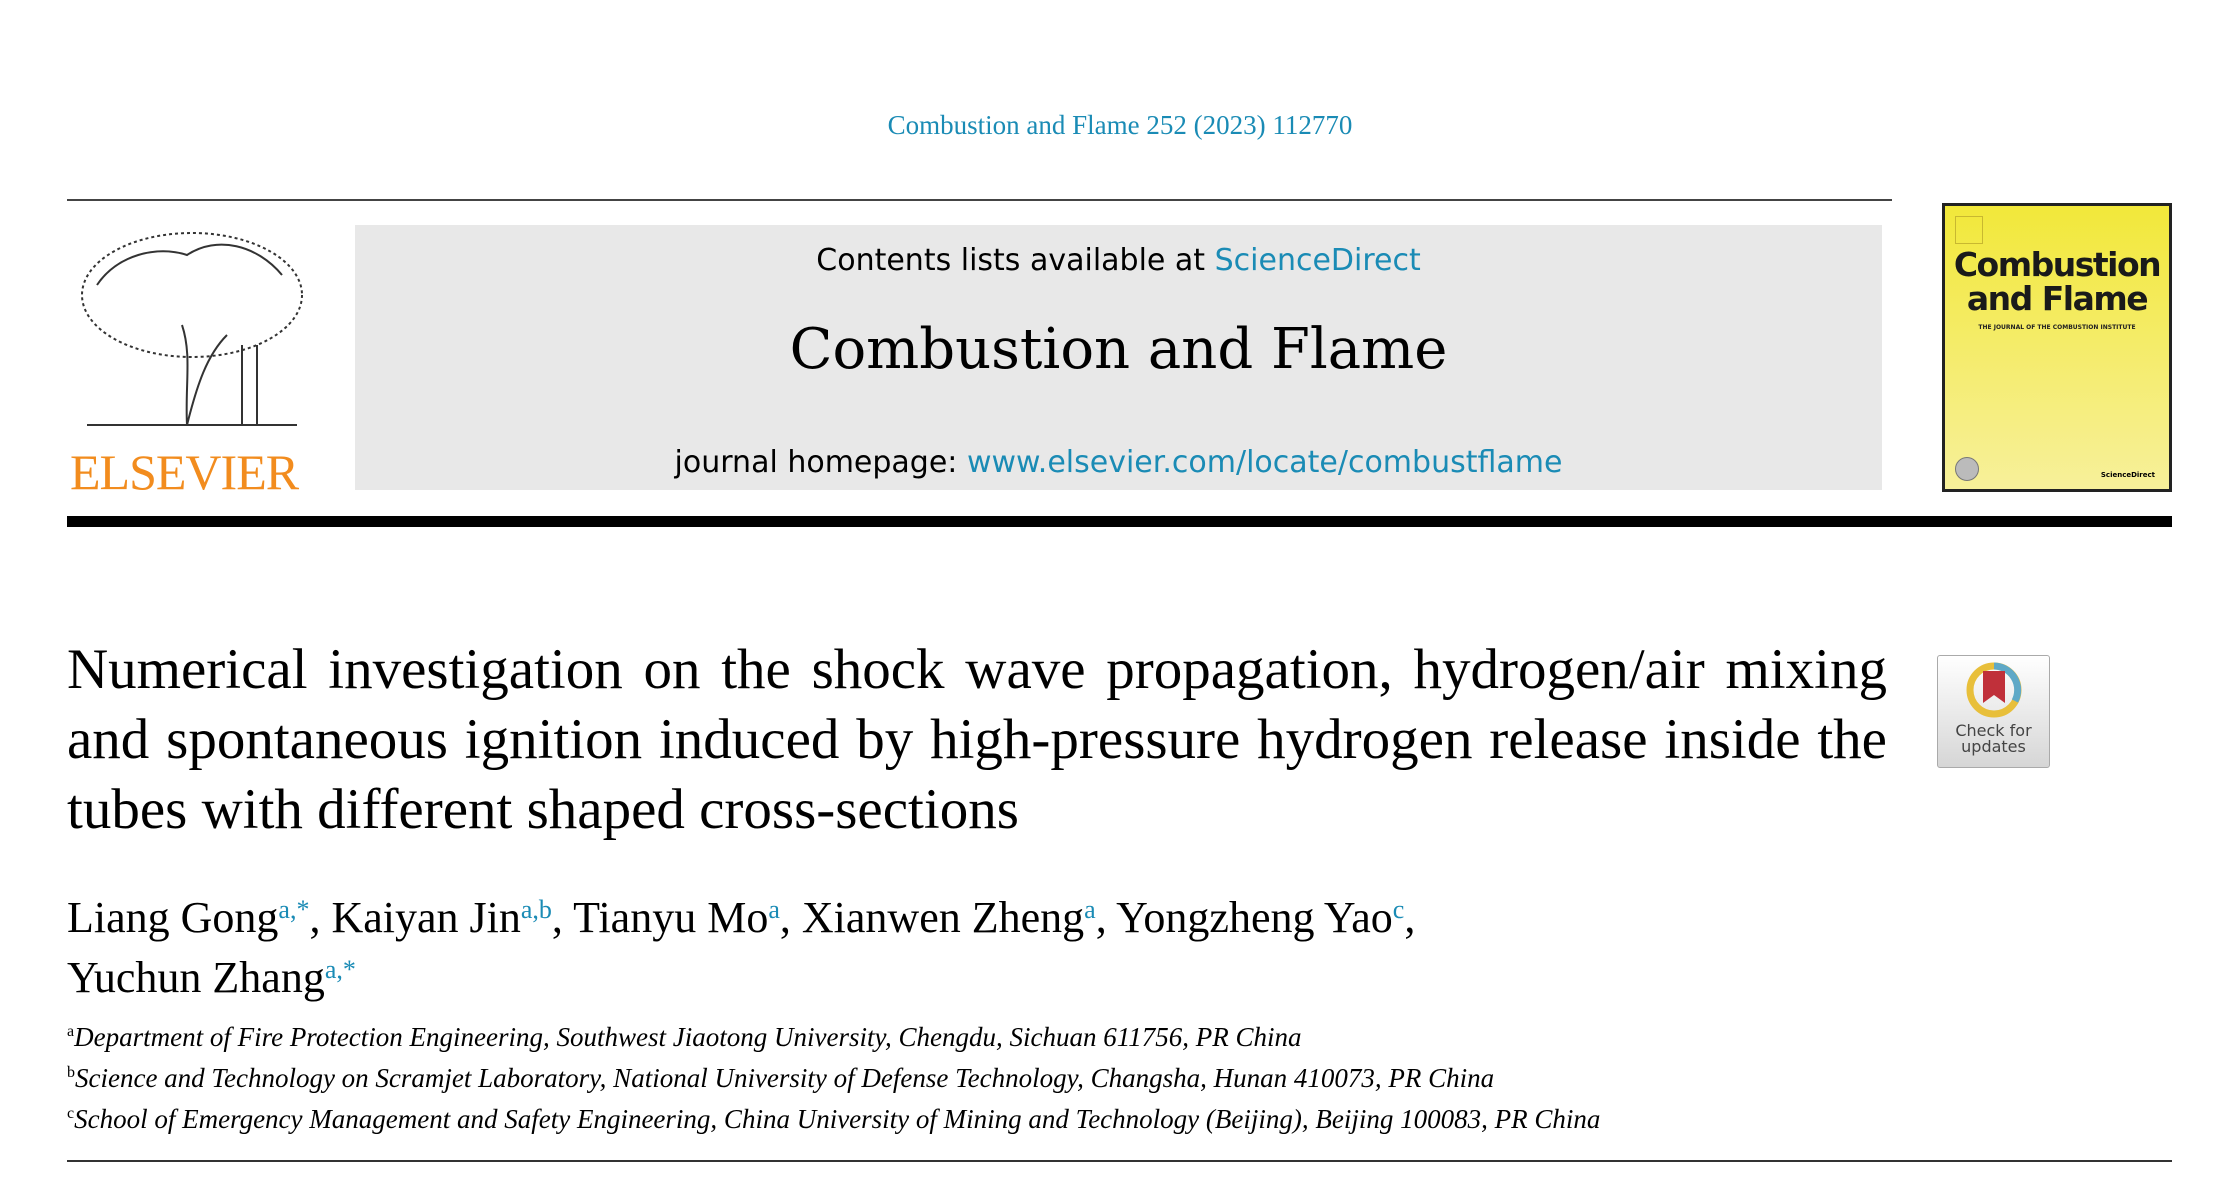  Describe the element at coordinates (1120, 125) in the screenshot. I see `journal-reference: Combustion and Flame 252 (2023) 112770` at that location.